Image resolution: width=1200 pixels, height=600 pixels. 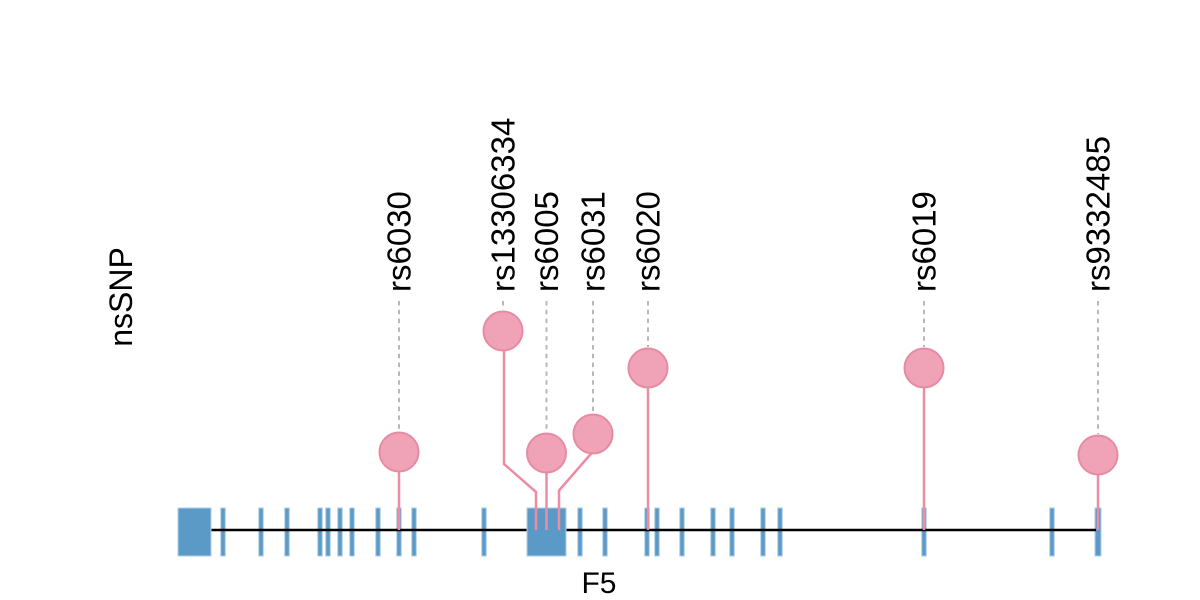 I want to click on track-label: nsSNP, so click(x=121, y=297).